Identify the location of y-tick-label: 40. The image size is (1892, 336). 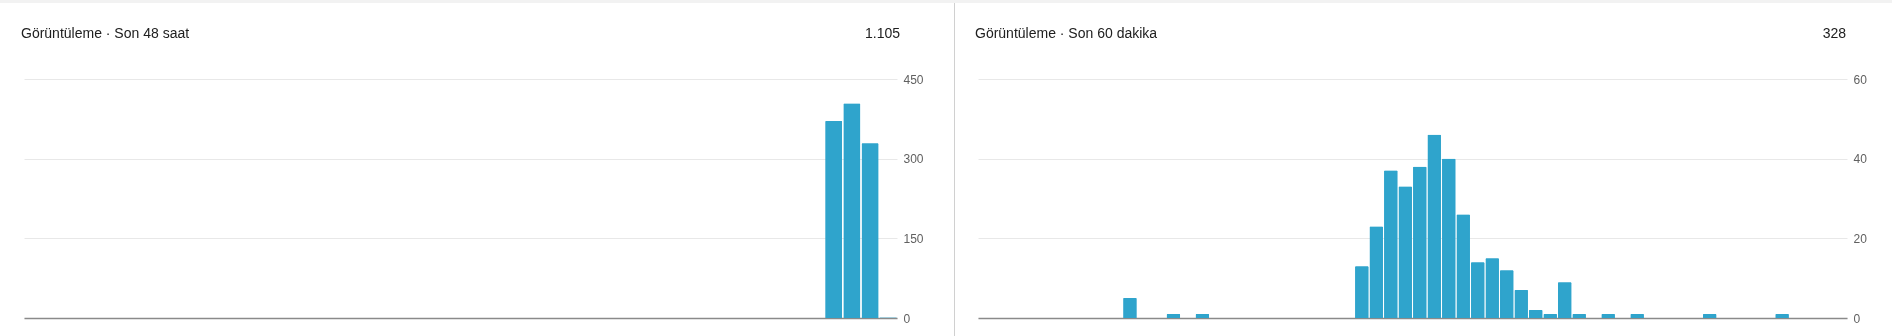
(1860, 159).